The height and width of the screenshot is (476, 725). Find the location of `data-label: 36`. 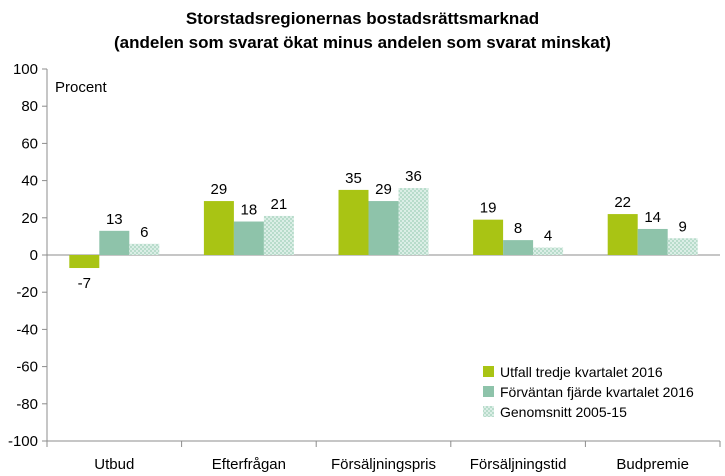

data-label: 36 is located at coordinates (413, 176).